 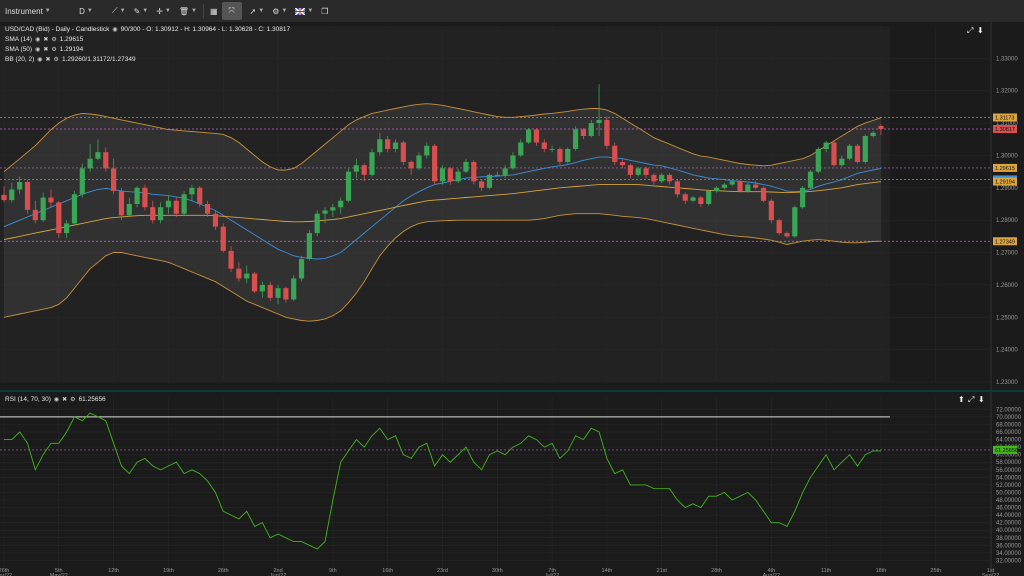 What do you see at coordinates (28, 11) in the screenshot?
I see `instrument-selector: Instrument ▼` at bounding box center [28, 11].